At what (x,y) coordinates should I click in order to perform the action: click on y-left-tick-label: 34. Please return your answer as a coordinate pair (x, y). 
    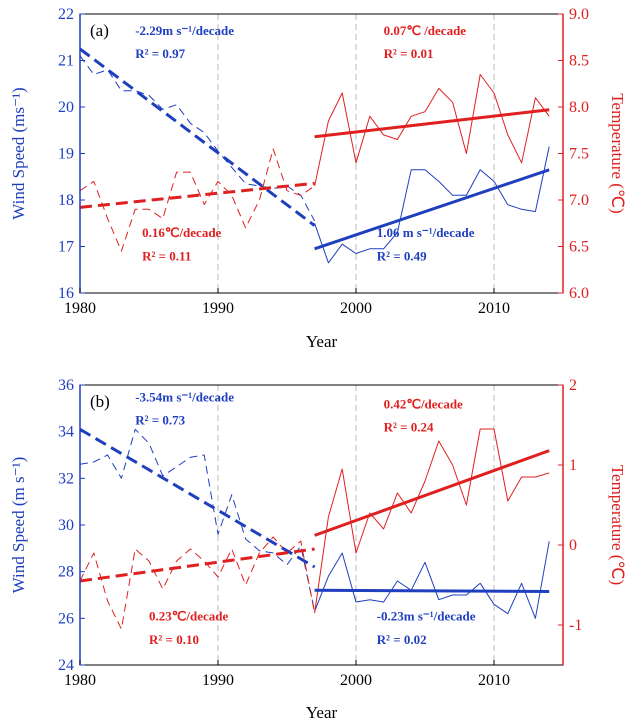
    Looking at the image, I should click on (66, 432).